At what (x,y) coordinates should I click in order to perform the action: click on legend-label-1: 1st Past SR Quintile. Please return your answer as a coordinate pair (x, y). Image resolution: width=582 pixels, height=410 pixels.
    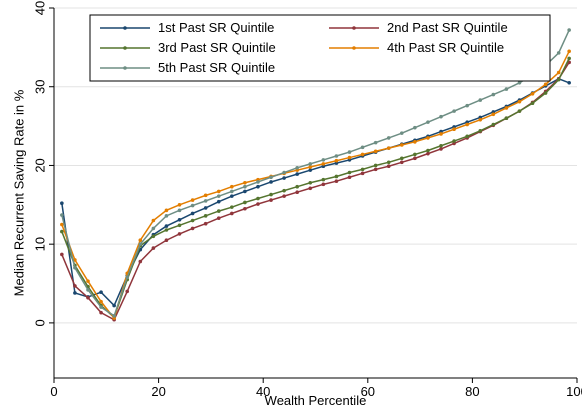
    Looking at the image, I should click on (216, 27).